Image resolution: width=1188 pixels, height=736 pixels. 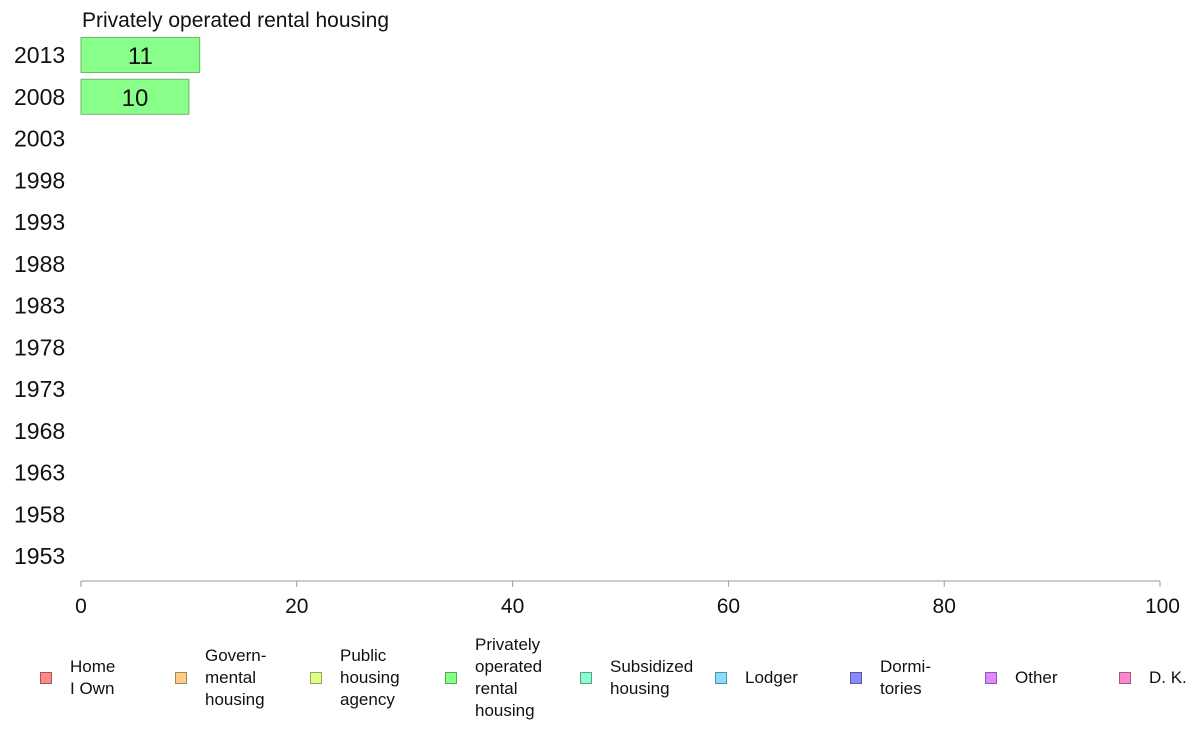 I want to click on legend-label: D. K., so click(x=1168, y=677).